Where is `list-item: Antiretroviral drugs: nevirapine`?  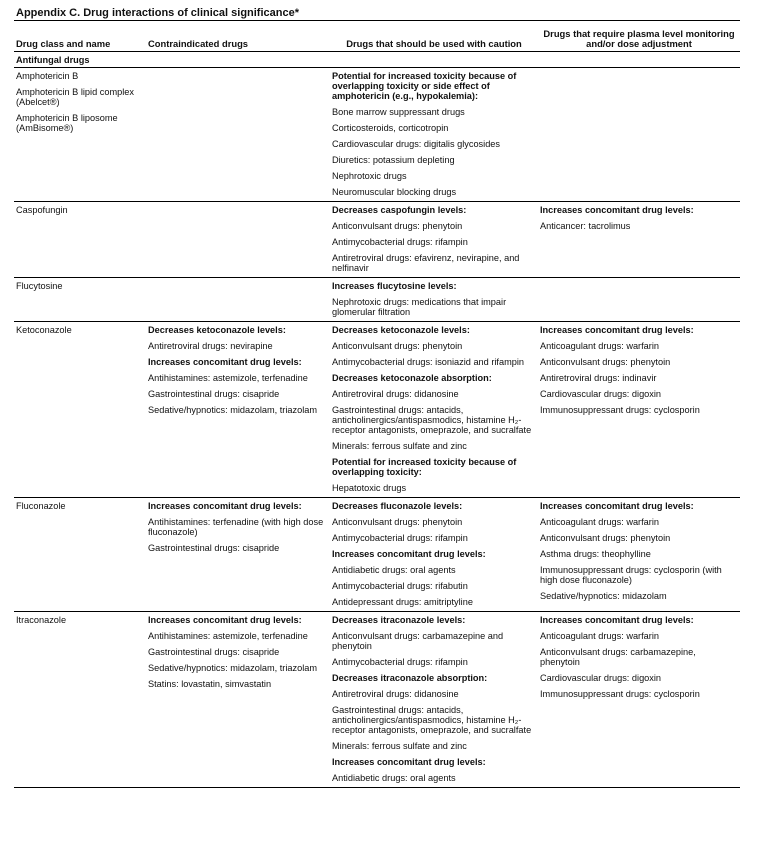
list-item: Antiretroviral drugs: nevirapine is located at coordinates (210, 346).